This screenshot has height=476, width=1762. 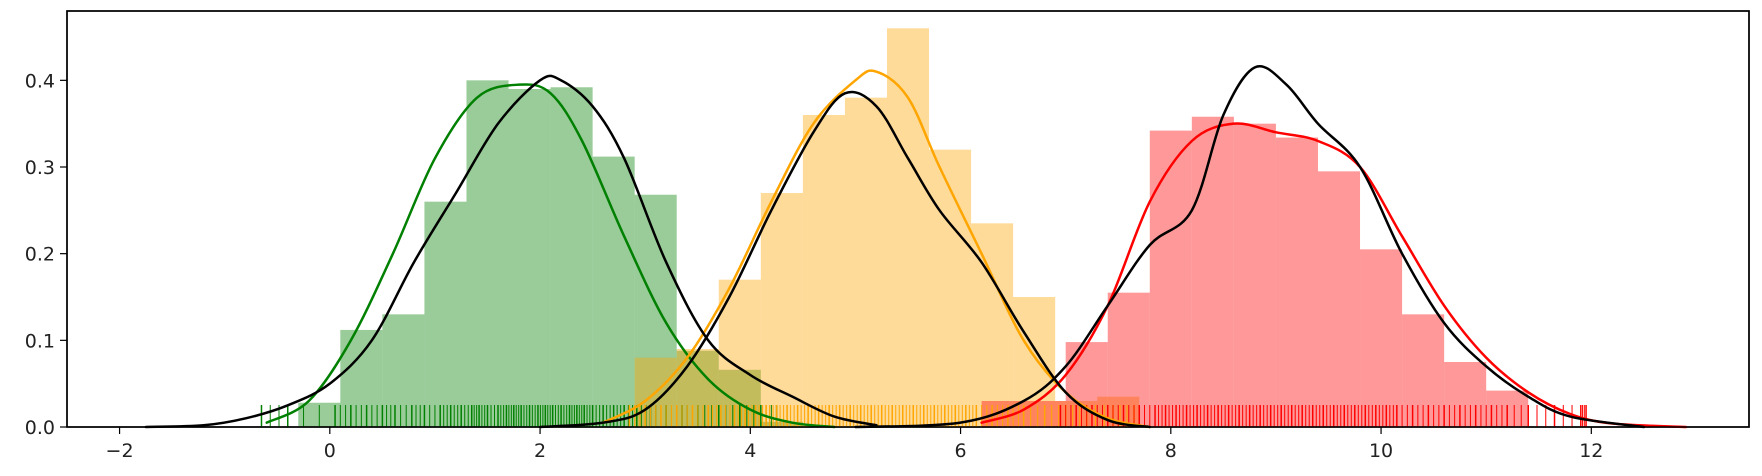 What do you see at coordinates (1381, 451) in the screenshot?
I see `x-tick-label-6: 10` at bounding box center [1381, 451].